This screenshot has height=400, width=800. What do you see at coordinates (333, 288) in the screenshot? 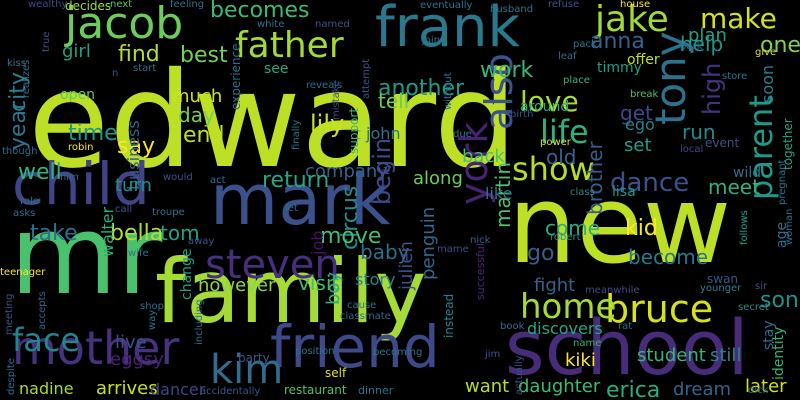
I see `word-boy: boy` at bounding box center [333, 288].